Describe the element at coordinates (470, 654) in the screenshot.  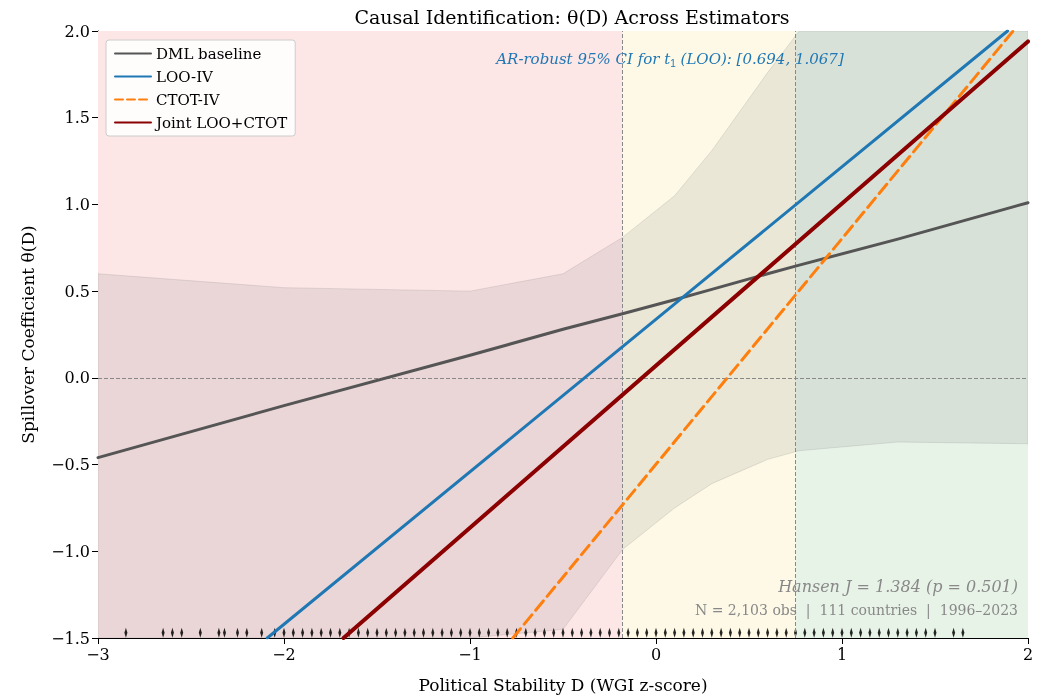
I see `x-tick-label: −1` at that location.